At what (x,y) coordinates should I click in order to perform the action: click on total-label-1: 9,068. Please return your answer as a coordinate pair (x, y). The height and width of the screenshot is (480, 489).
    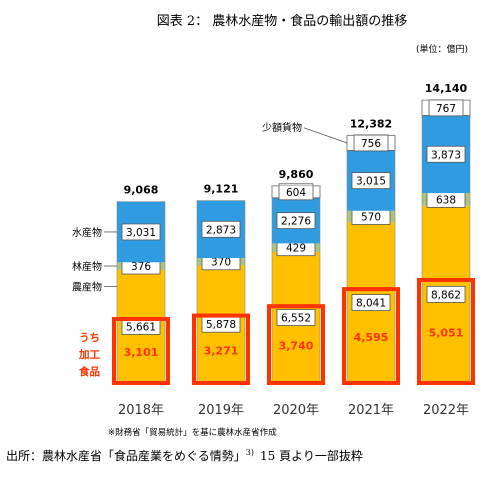
    Looking at the image, I should click on (141, 190).